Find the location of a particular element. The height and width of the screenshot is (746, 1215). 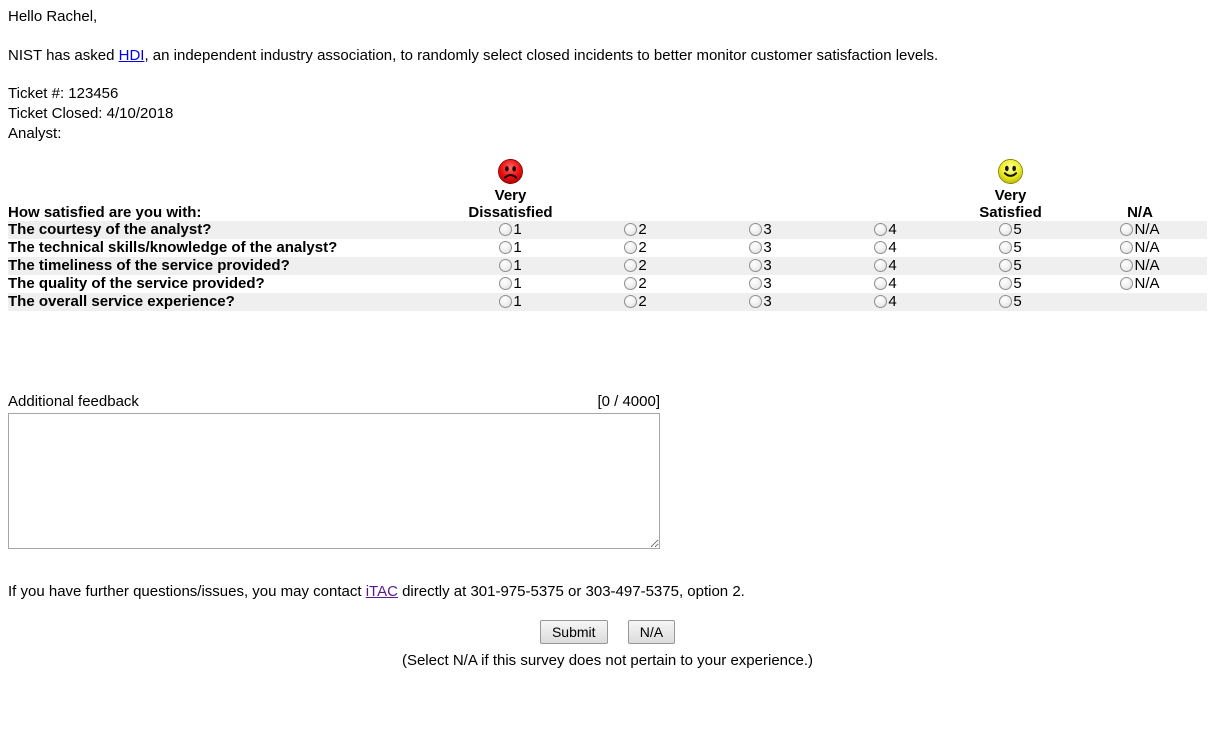

very-dissatisfied-header: Very Dissatisfied is located at coordinates (510, 189).